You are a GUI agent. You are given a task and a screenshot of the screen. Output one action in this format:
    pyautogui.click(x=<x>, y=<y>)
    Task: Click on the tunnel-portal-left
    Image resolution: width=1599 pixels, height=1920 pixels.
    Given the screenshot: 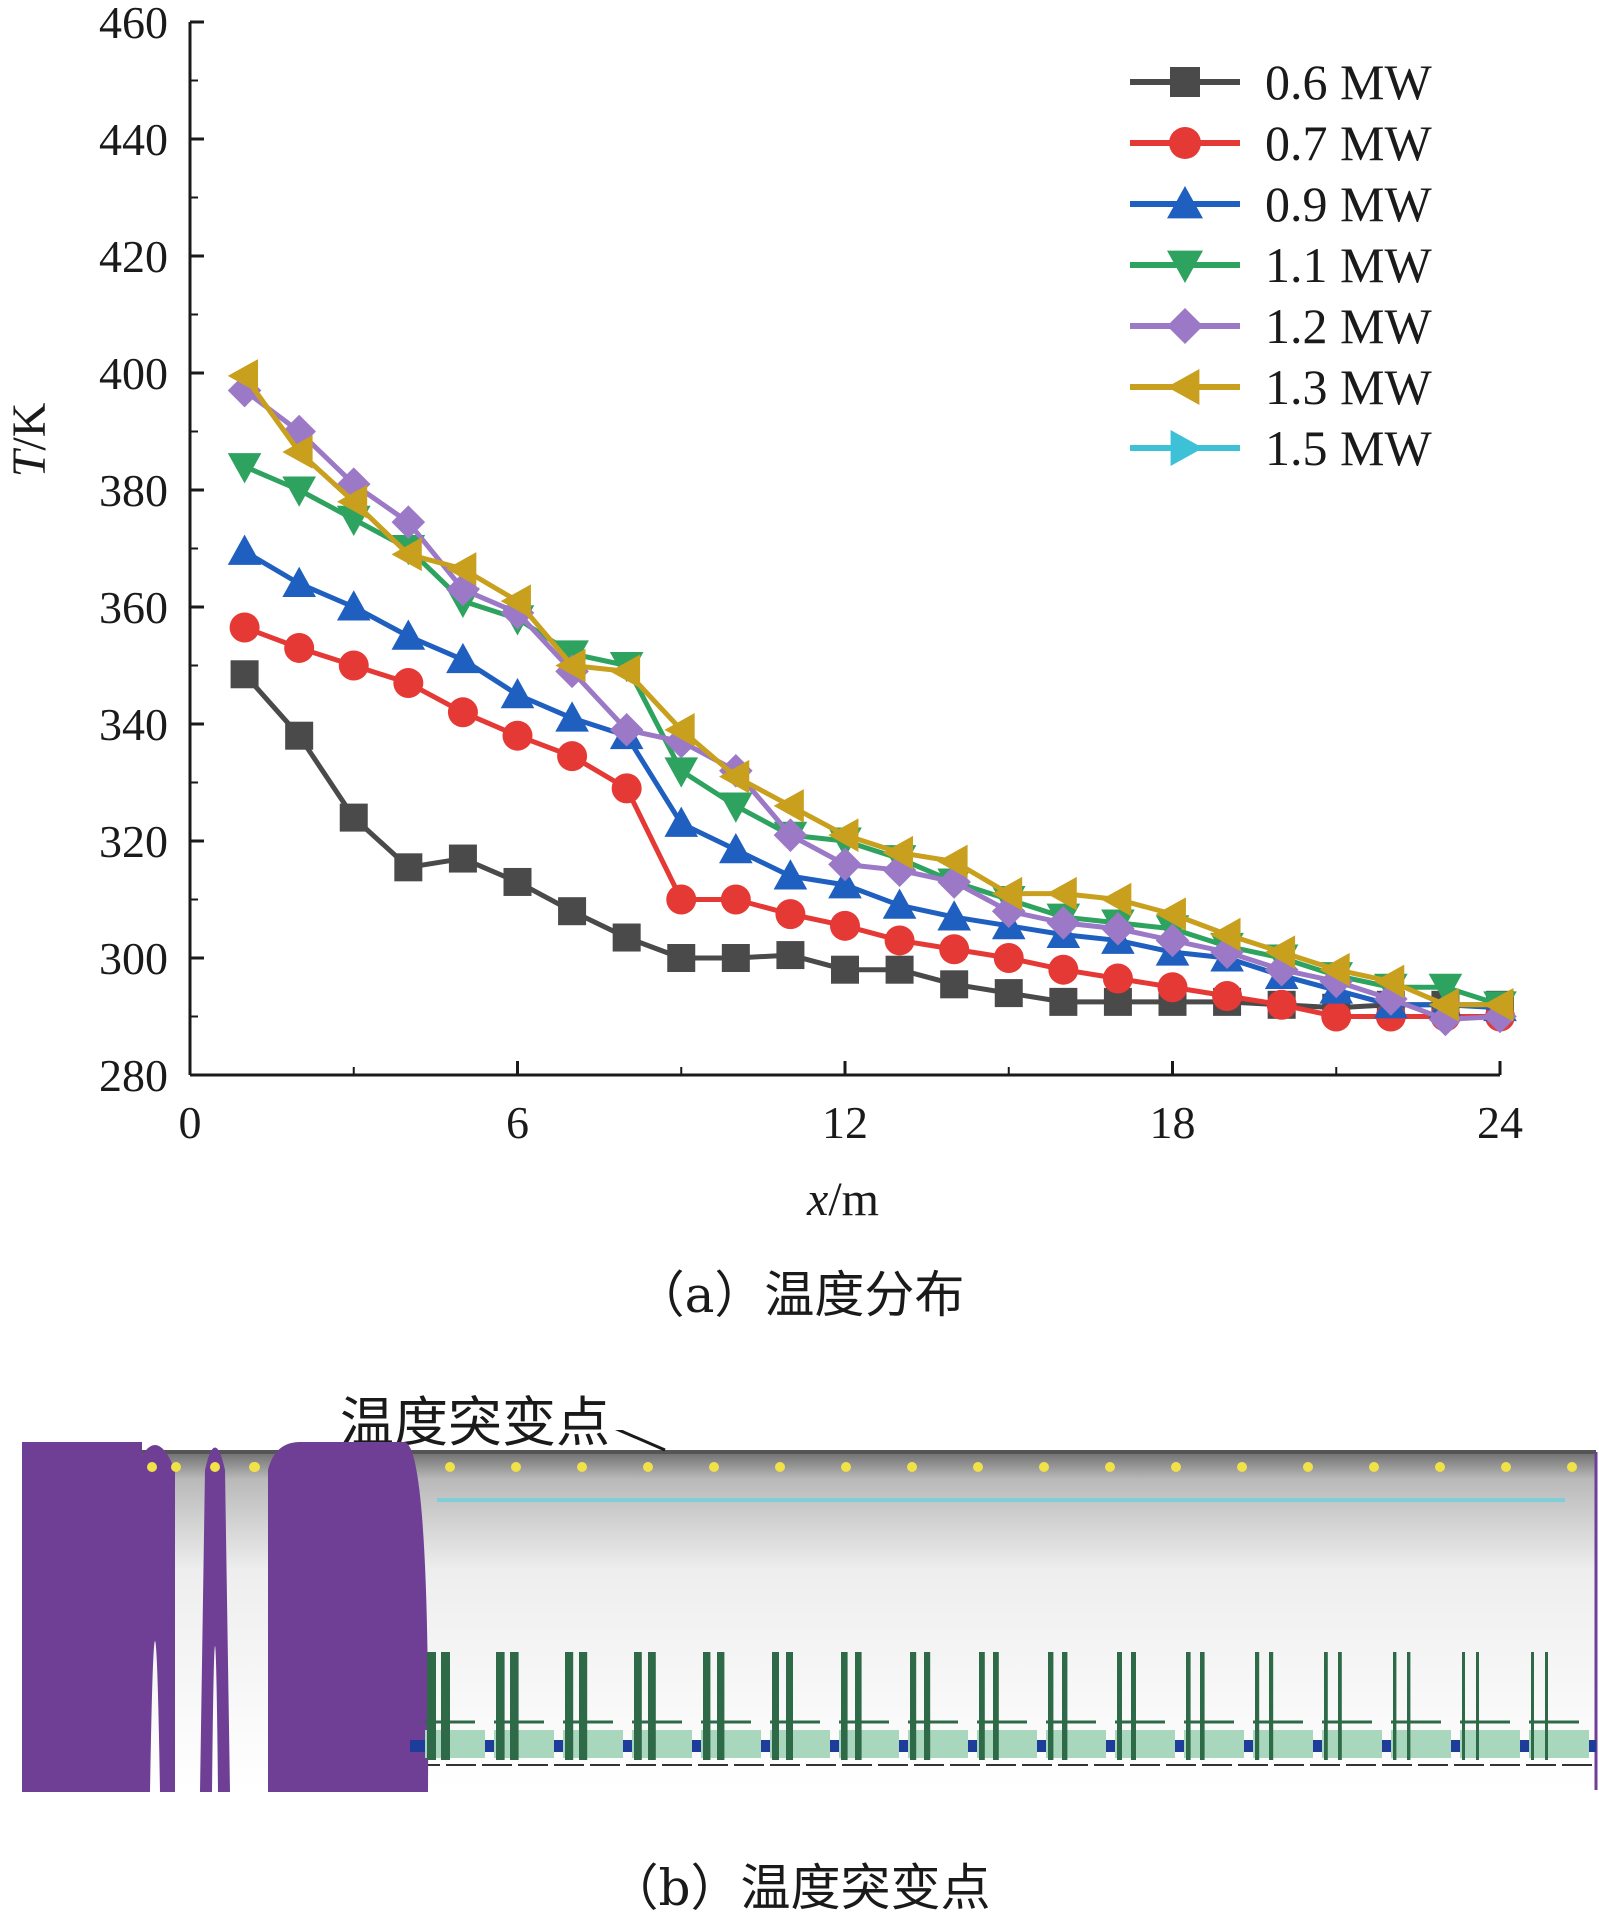 What is the action you would take?
    pyautogui.click(x=82, y=1617)
    